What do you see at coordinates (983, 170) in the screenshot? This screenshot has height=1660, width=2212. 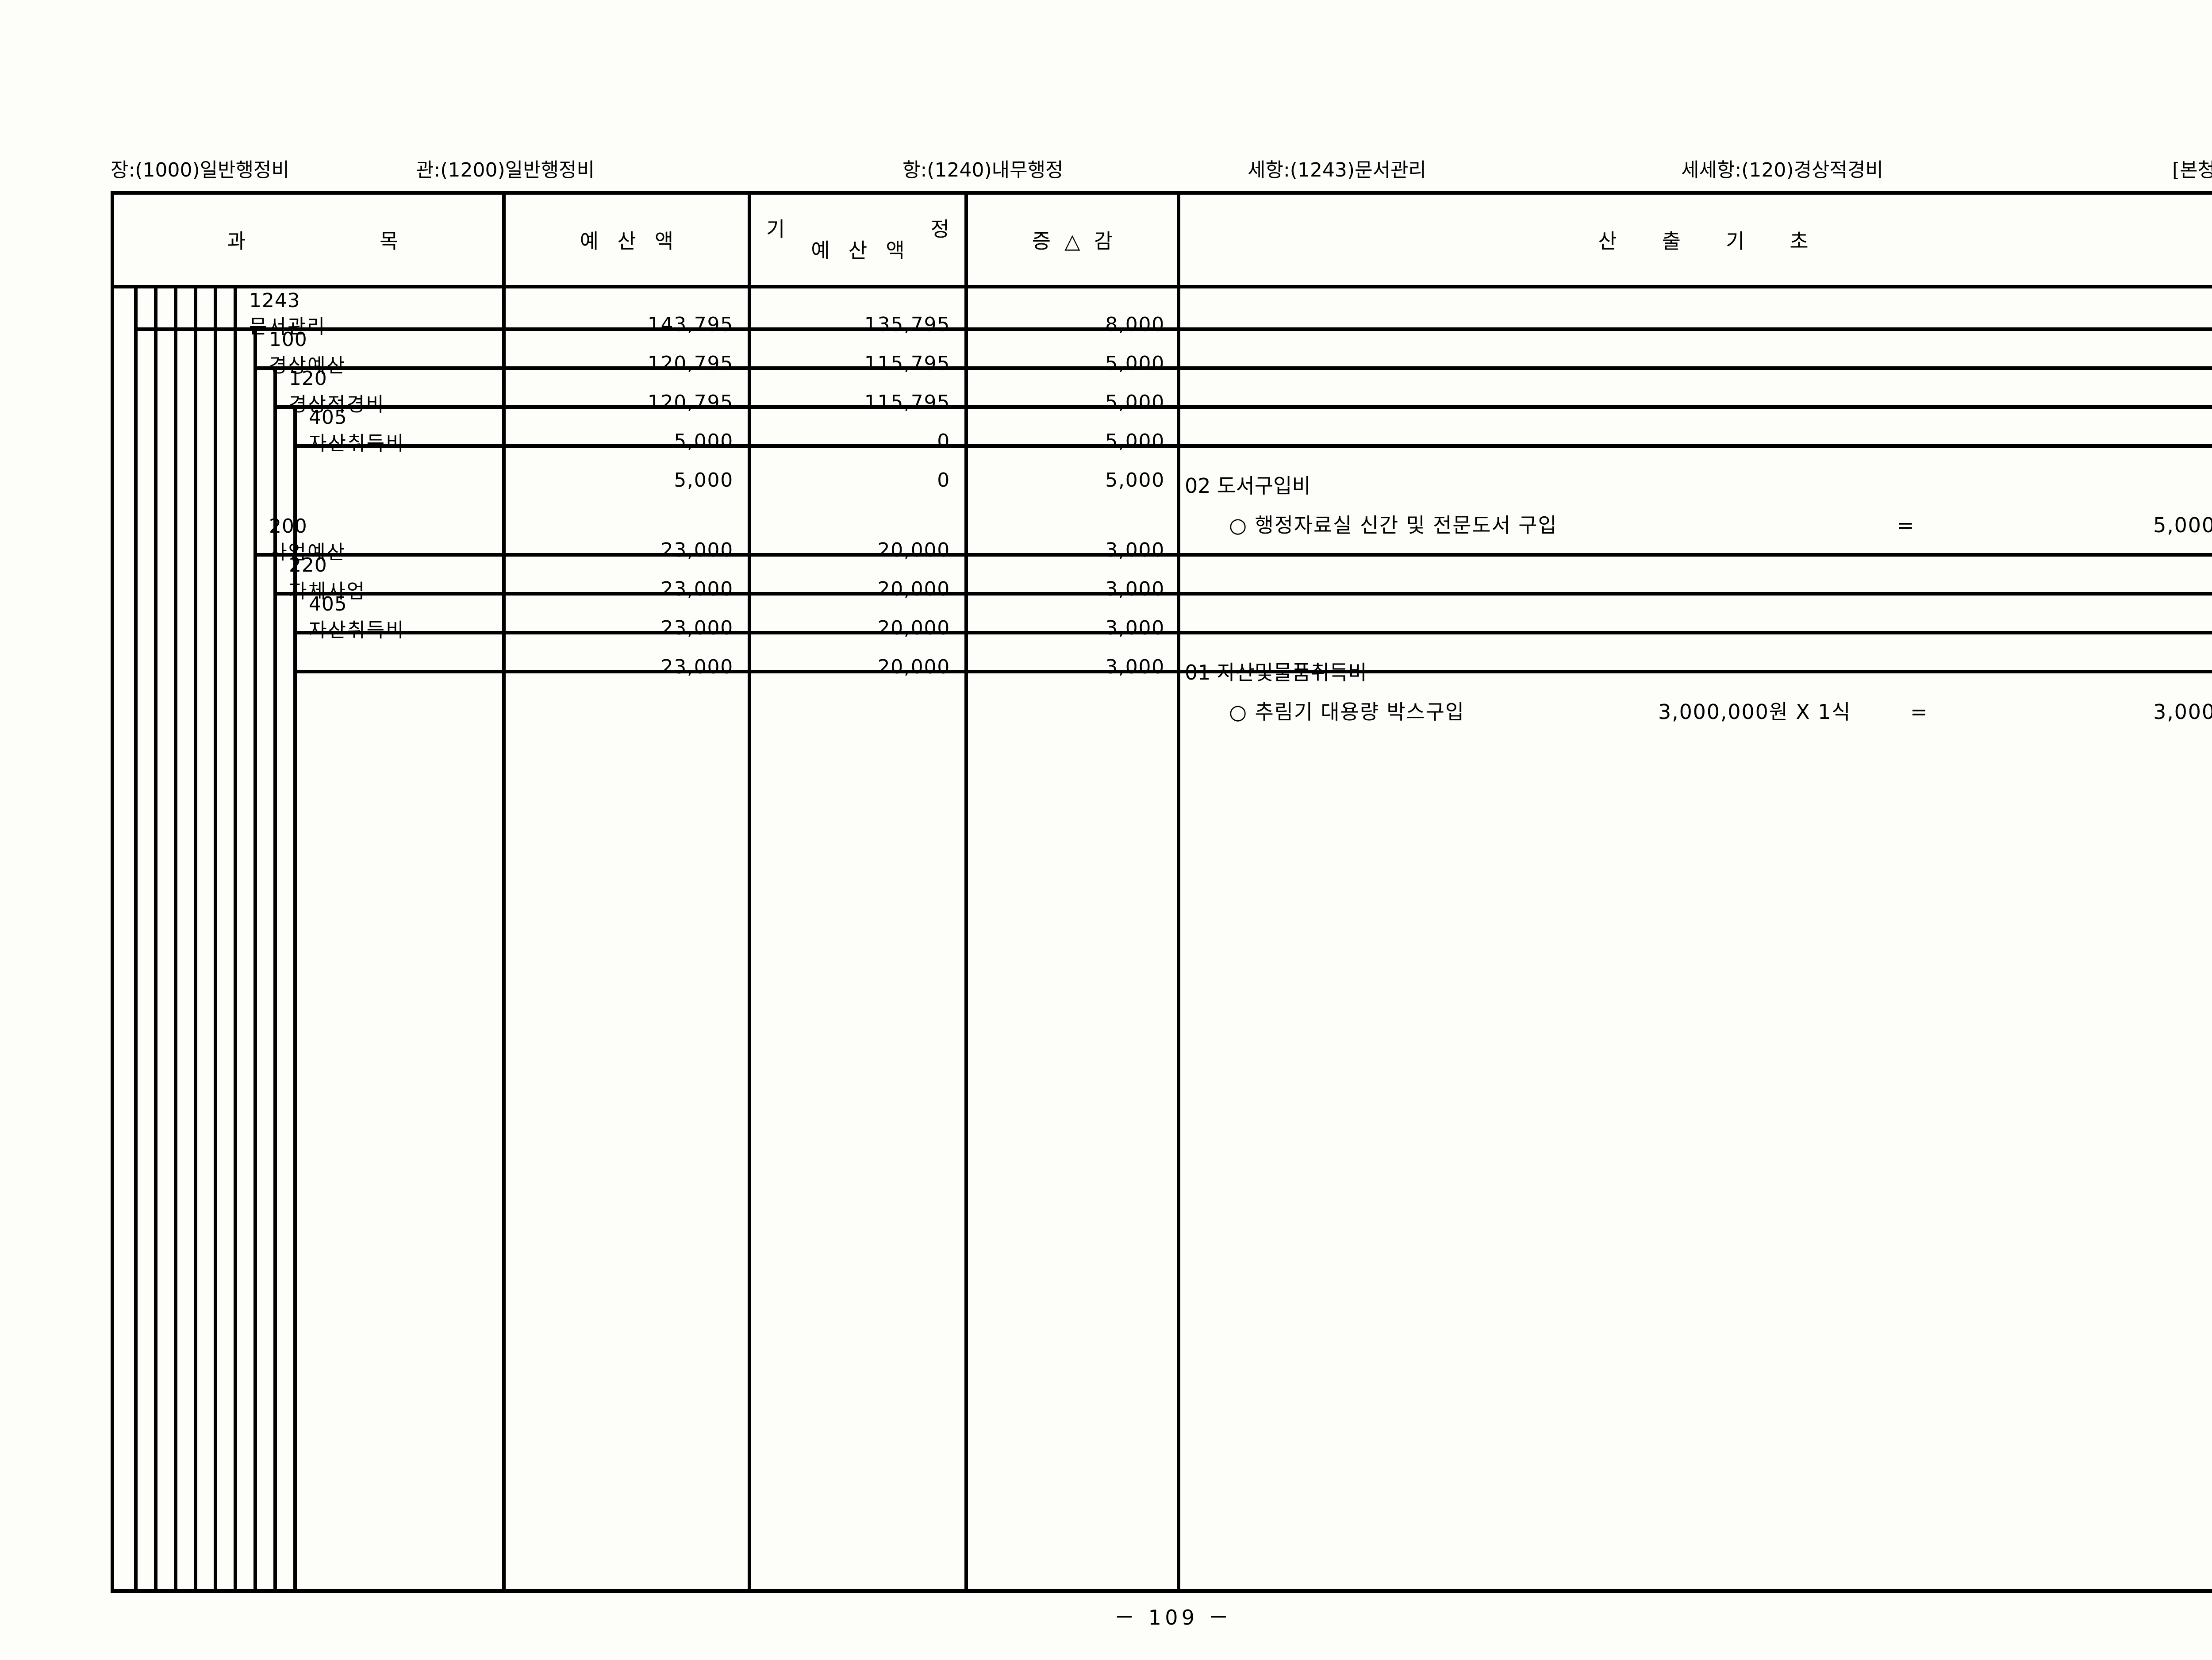 I see `classification-hang: 항:(1240)내무행정` at bounding box center [983, 170].